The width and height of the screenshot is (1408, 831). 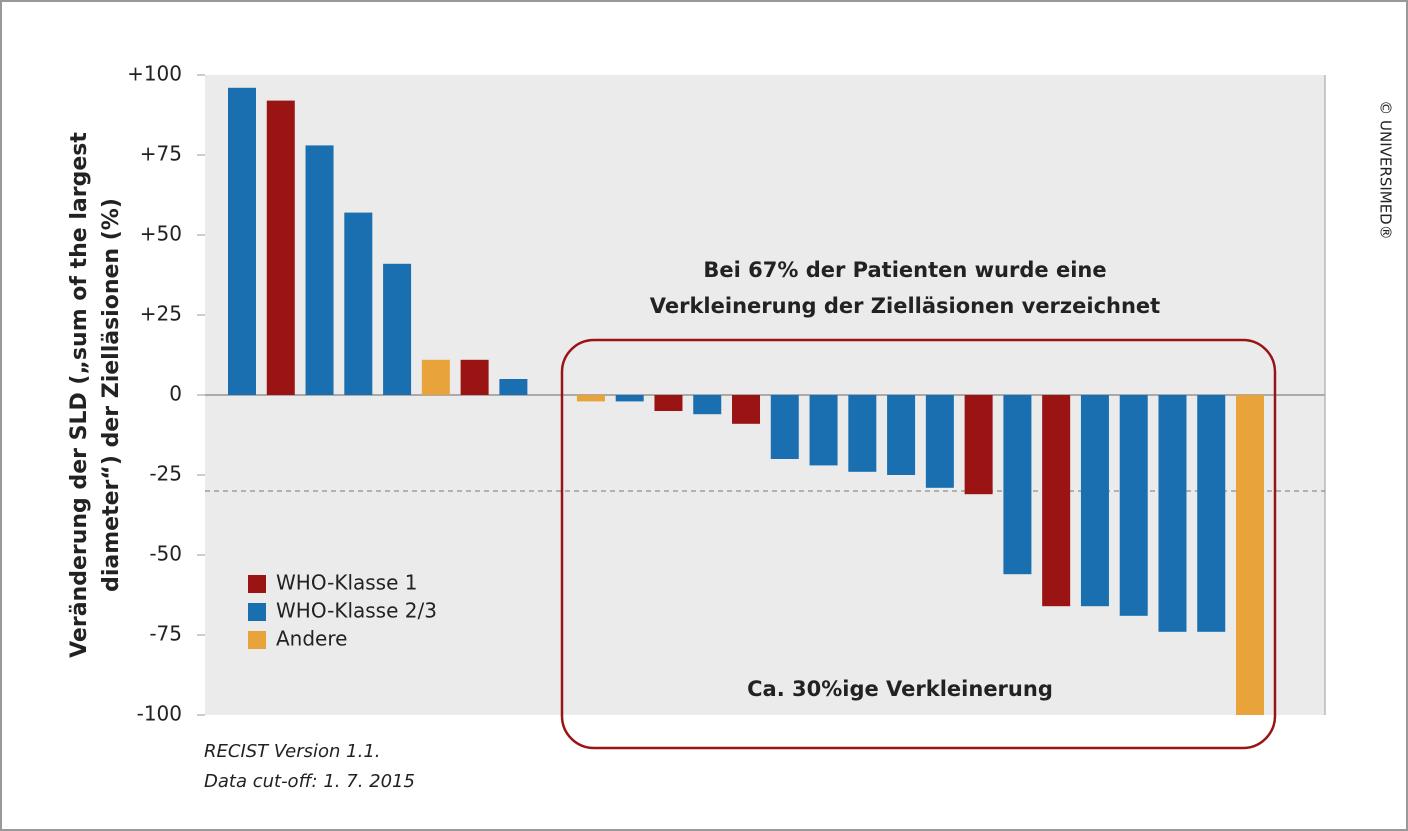 I want to click on footnote: RECIST Version 1.1., so click(x=292, y=751).